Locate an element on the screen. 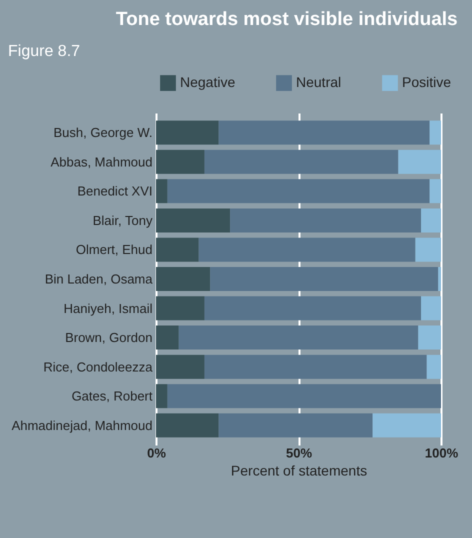 This screenshot has width=472, height=538. y-tick-label: Bin Laden, Osama is located at coordinates (99, 279).